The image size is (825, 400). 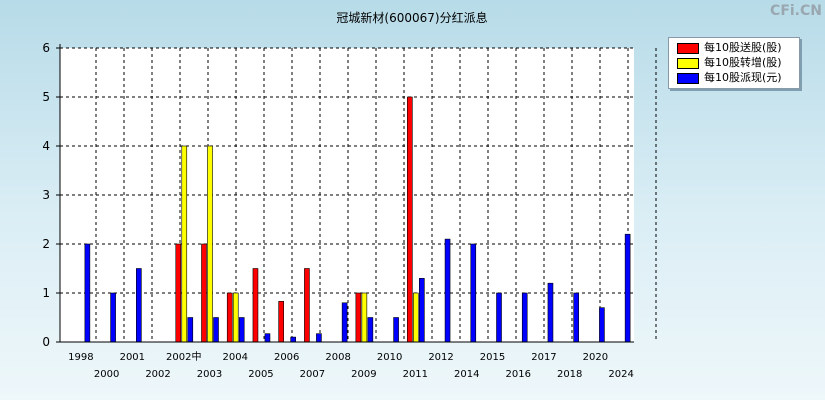 I want to click on bar-song-2003, so click(x=204, y=293).